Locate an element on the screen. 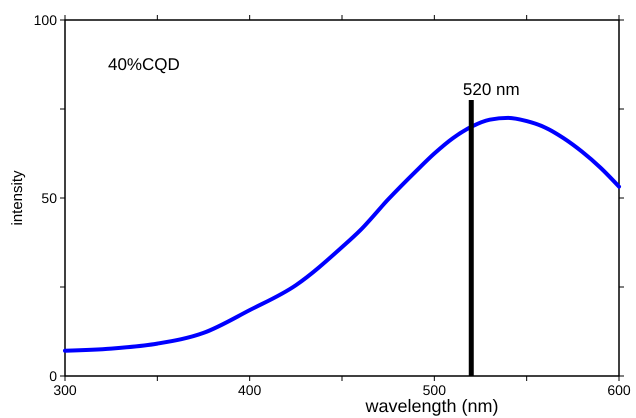  annotation: 40%CQD is located at coordinates (144, 64).